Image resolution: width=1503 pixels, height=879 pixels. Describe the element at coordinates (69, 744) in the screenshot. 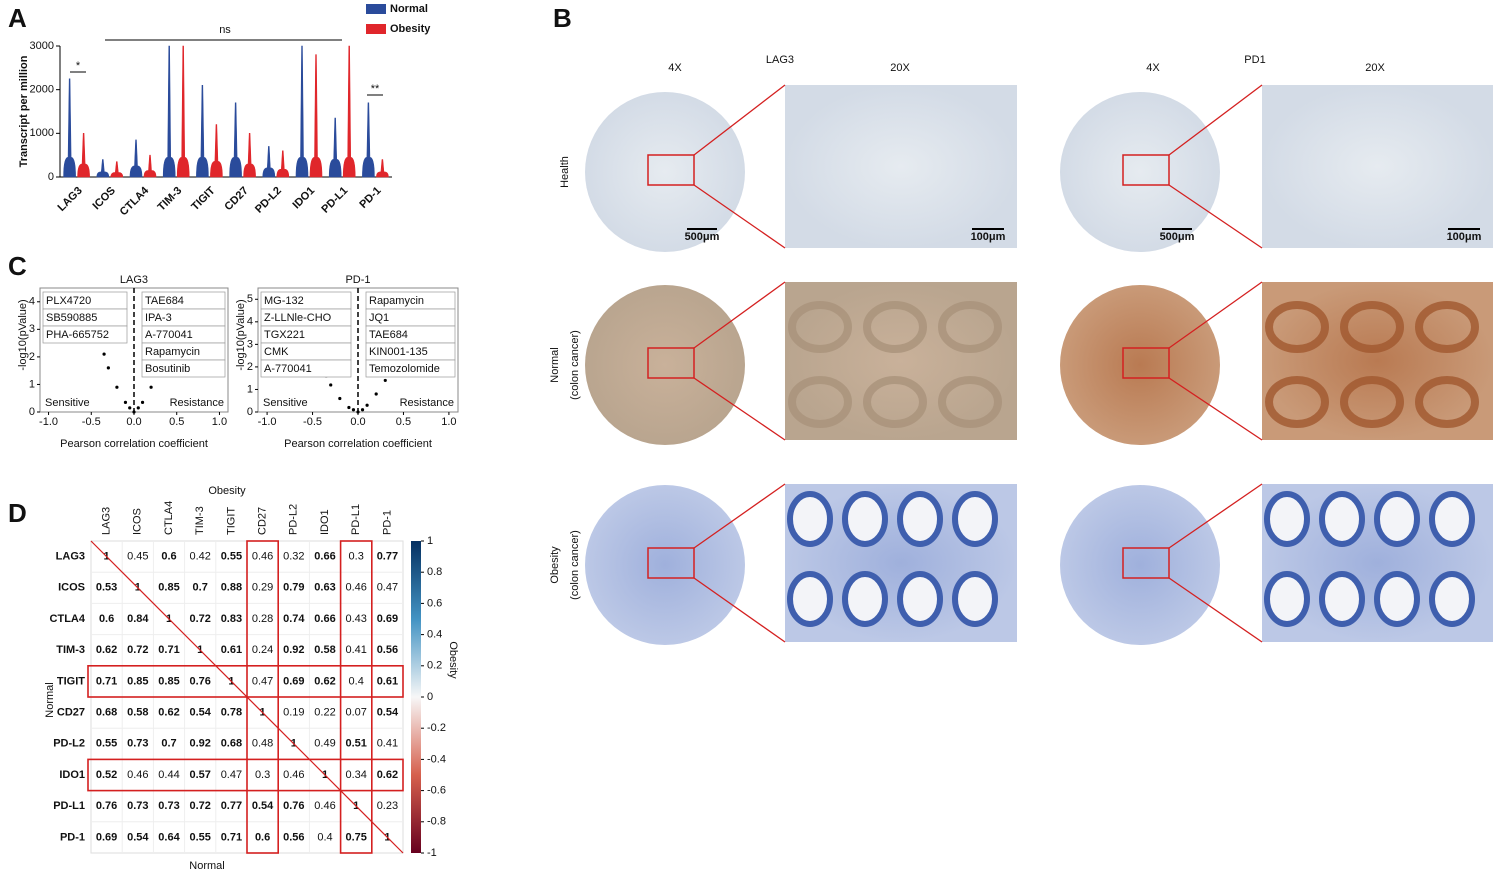

I see `row-label: PD-L2` at that location.